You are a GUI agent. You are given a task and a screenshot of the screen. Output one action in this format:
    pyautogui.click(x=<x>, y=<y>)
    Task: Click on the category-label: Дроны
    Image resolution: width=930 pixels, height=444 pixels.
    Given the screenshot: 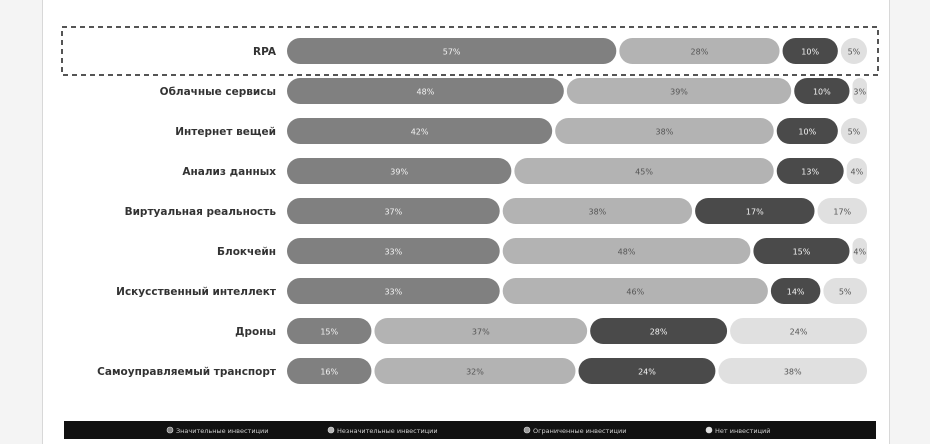 What is the action you would take?
    pyautogui.click(x=255, y=332)
    